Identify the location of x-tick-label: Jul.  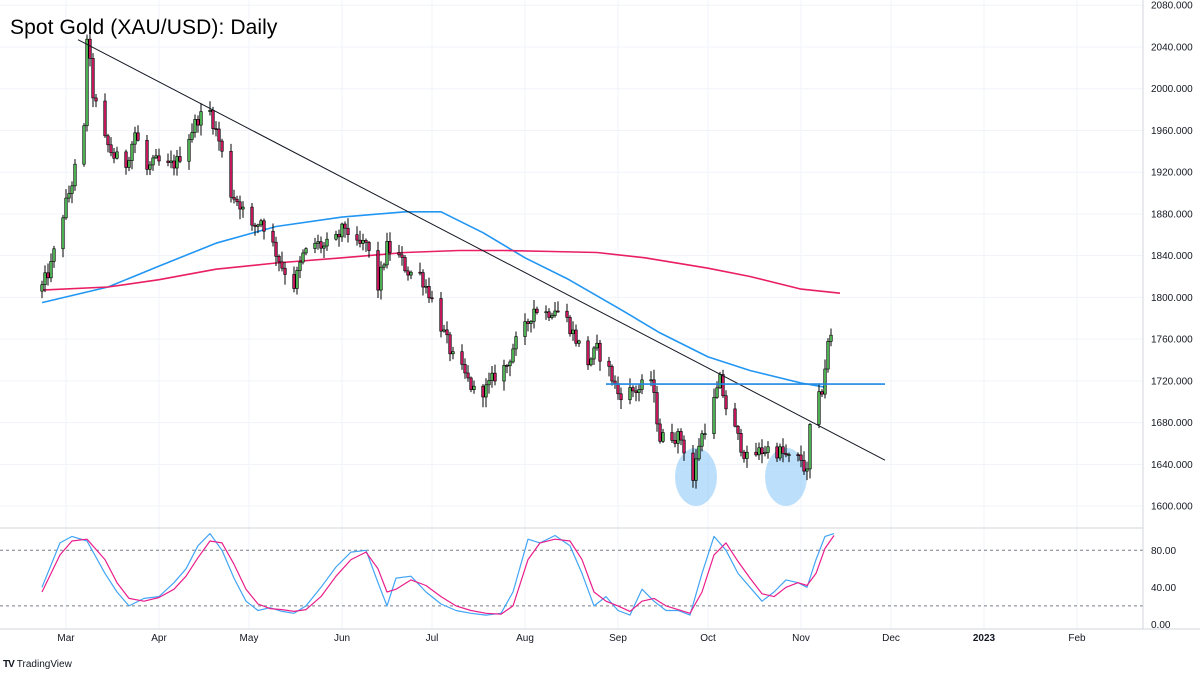
(432, 638).